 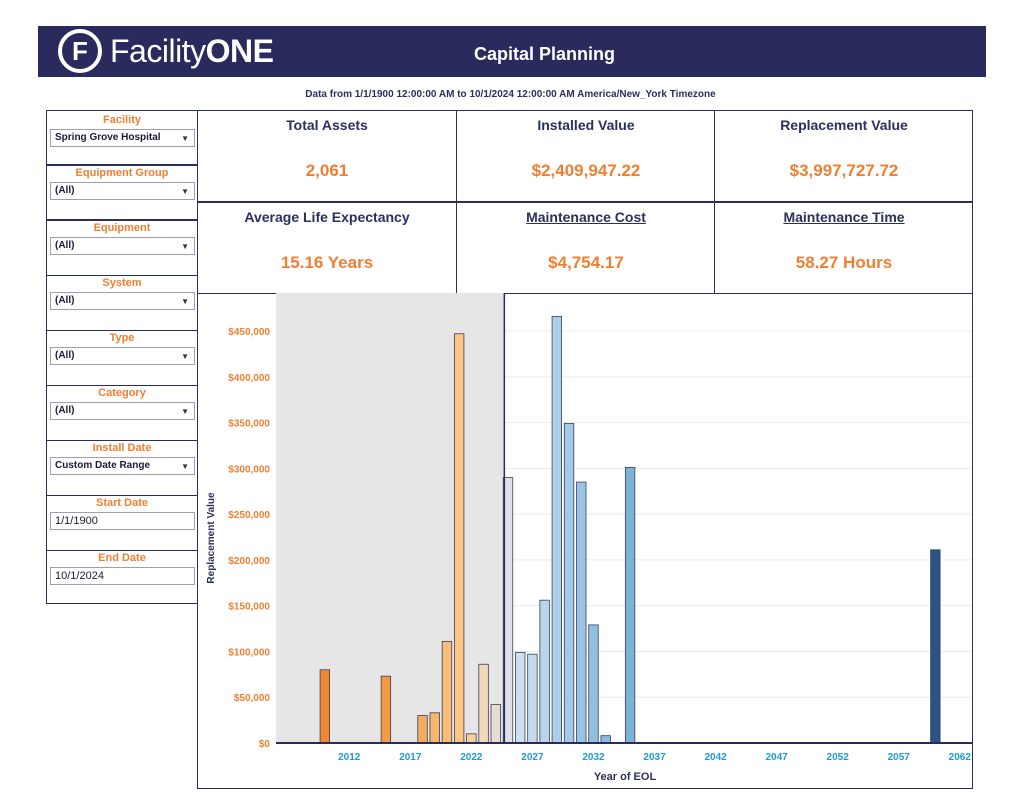 What do you see at coordinates (192, 50) in the screenshot?
I see `logo-text: FacilityONE` at bounding box center [192, 50].